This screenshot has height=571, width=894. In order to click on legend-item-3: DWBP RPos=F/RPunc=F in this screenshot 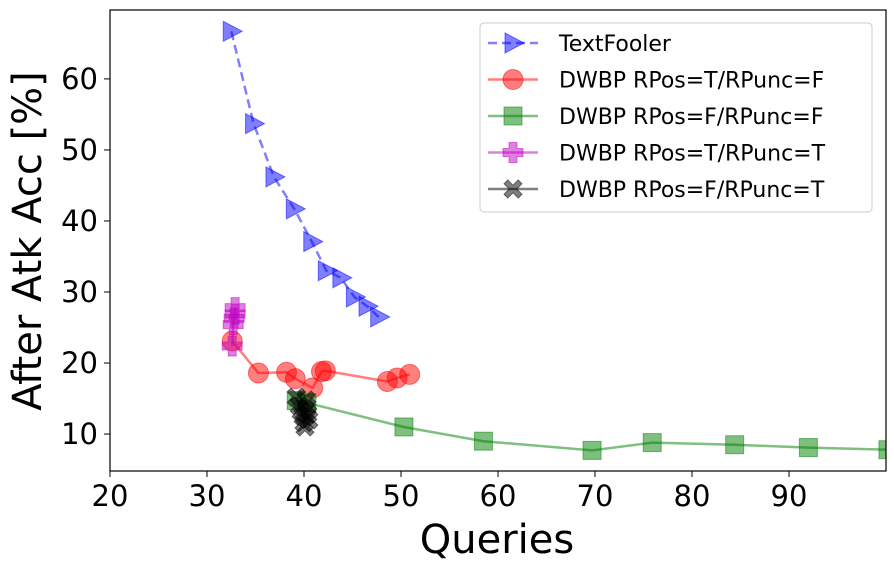, I will do `click(655, 117)`.